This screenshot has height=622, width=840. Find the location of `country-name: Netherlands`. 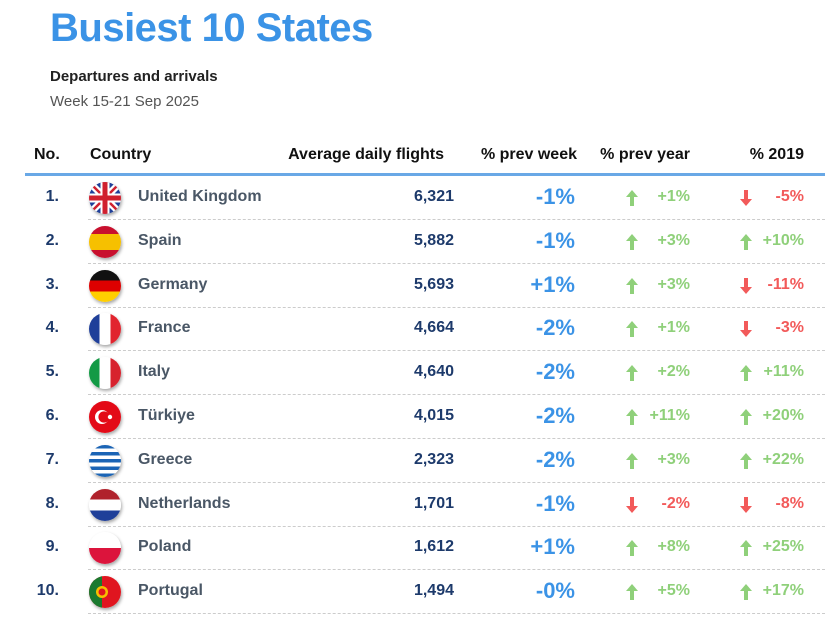

country-name: Netherlands is located at coordinates (184, 503).